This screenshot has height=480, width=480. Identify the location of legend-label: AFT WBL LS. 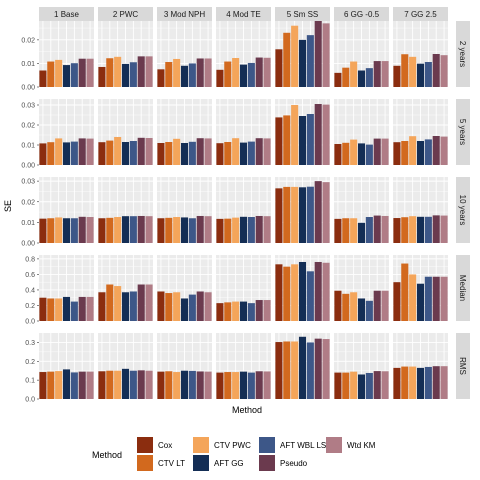
(303, 445).